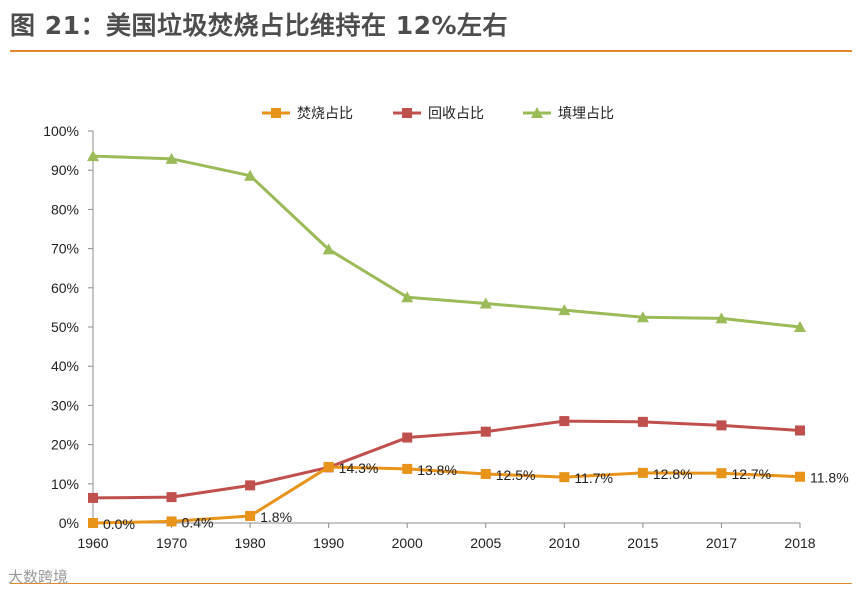 The image size is (861, 595). Describe the element at coordinates (751, 474) in the screenshot. I see `incineration-data-label: 12.7%` at that location.